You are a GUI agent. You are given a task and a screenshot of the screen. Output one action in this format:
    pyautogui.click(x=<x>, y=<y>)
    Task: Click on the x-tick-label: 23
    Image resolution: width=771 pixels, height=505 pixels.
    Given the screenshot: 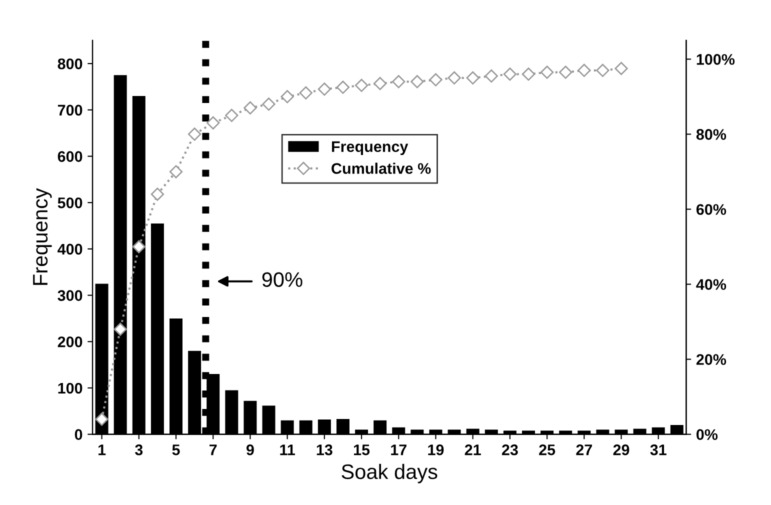 What is the action you would take?
    pyautogui.click(x=510, y=450)
    